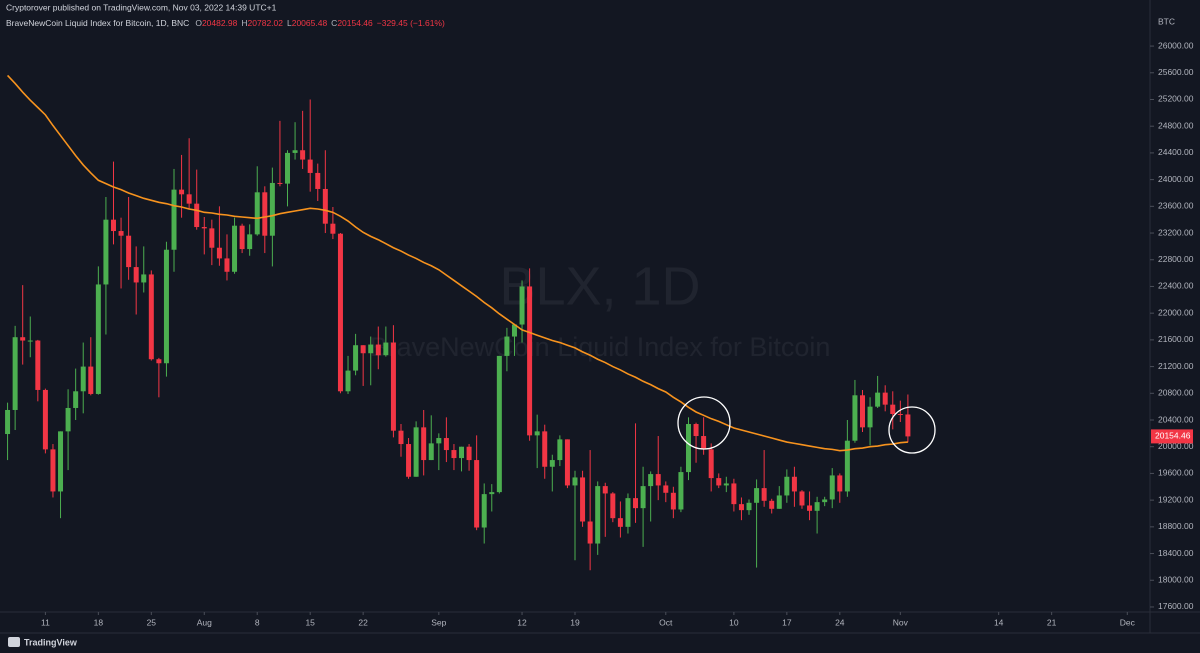  Describe the element at coordinates (257, 622) in the screenshot. I see `x-tick-label: 8` at that location.